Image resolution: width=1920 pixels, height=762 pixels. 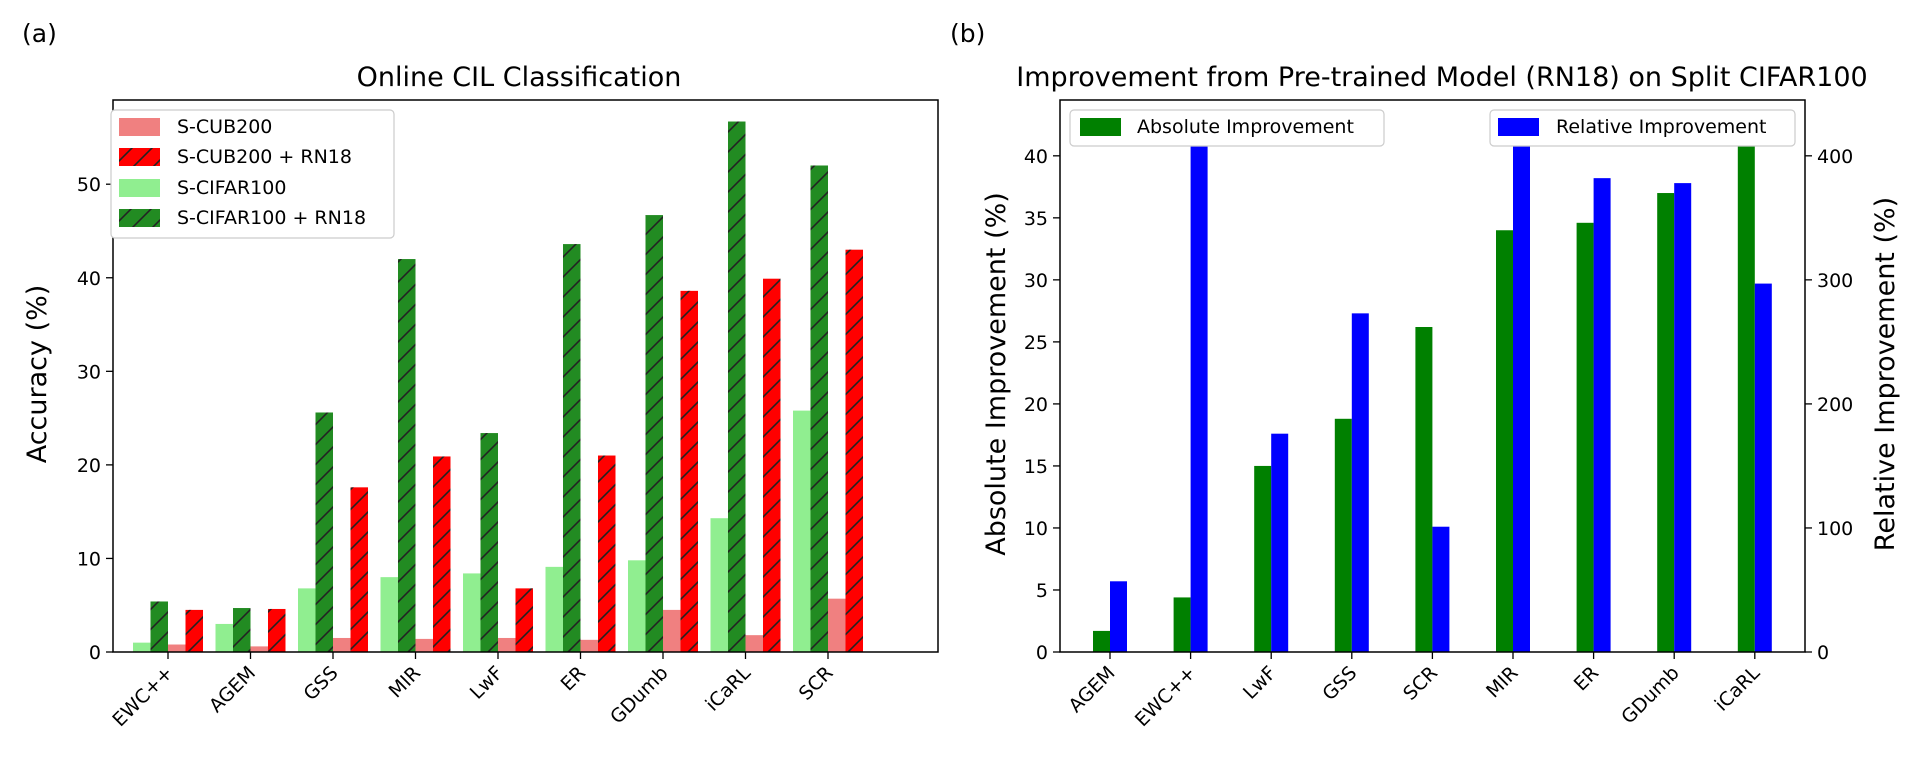 I want to click on bar-s-cifar100-gdumb, so click(x=637, y=606).